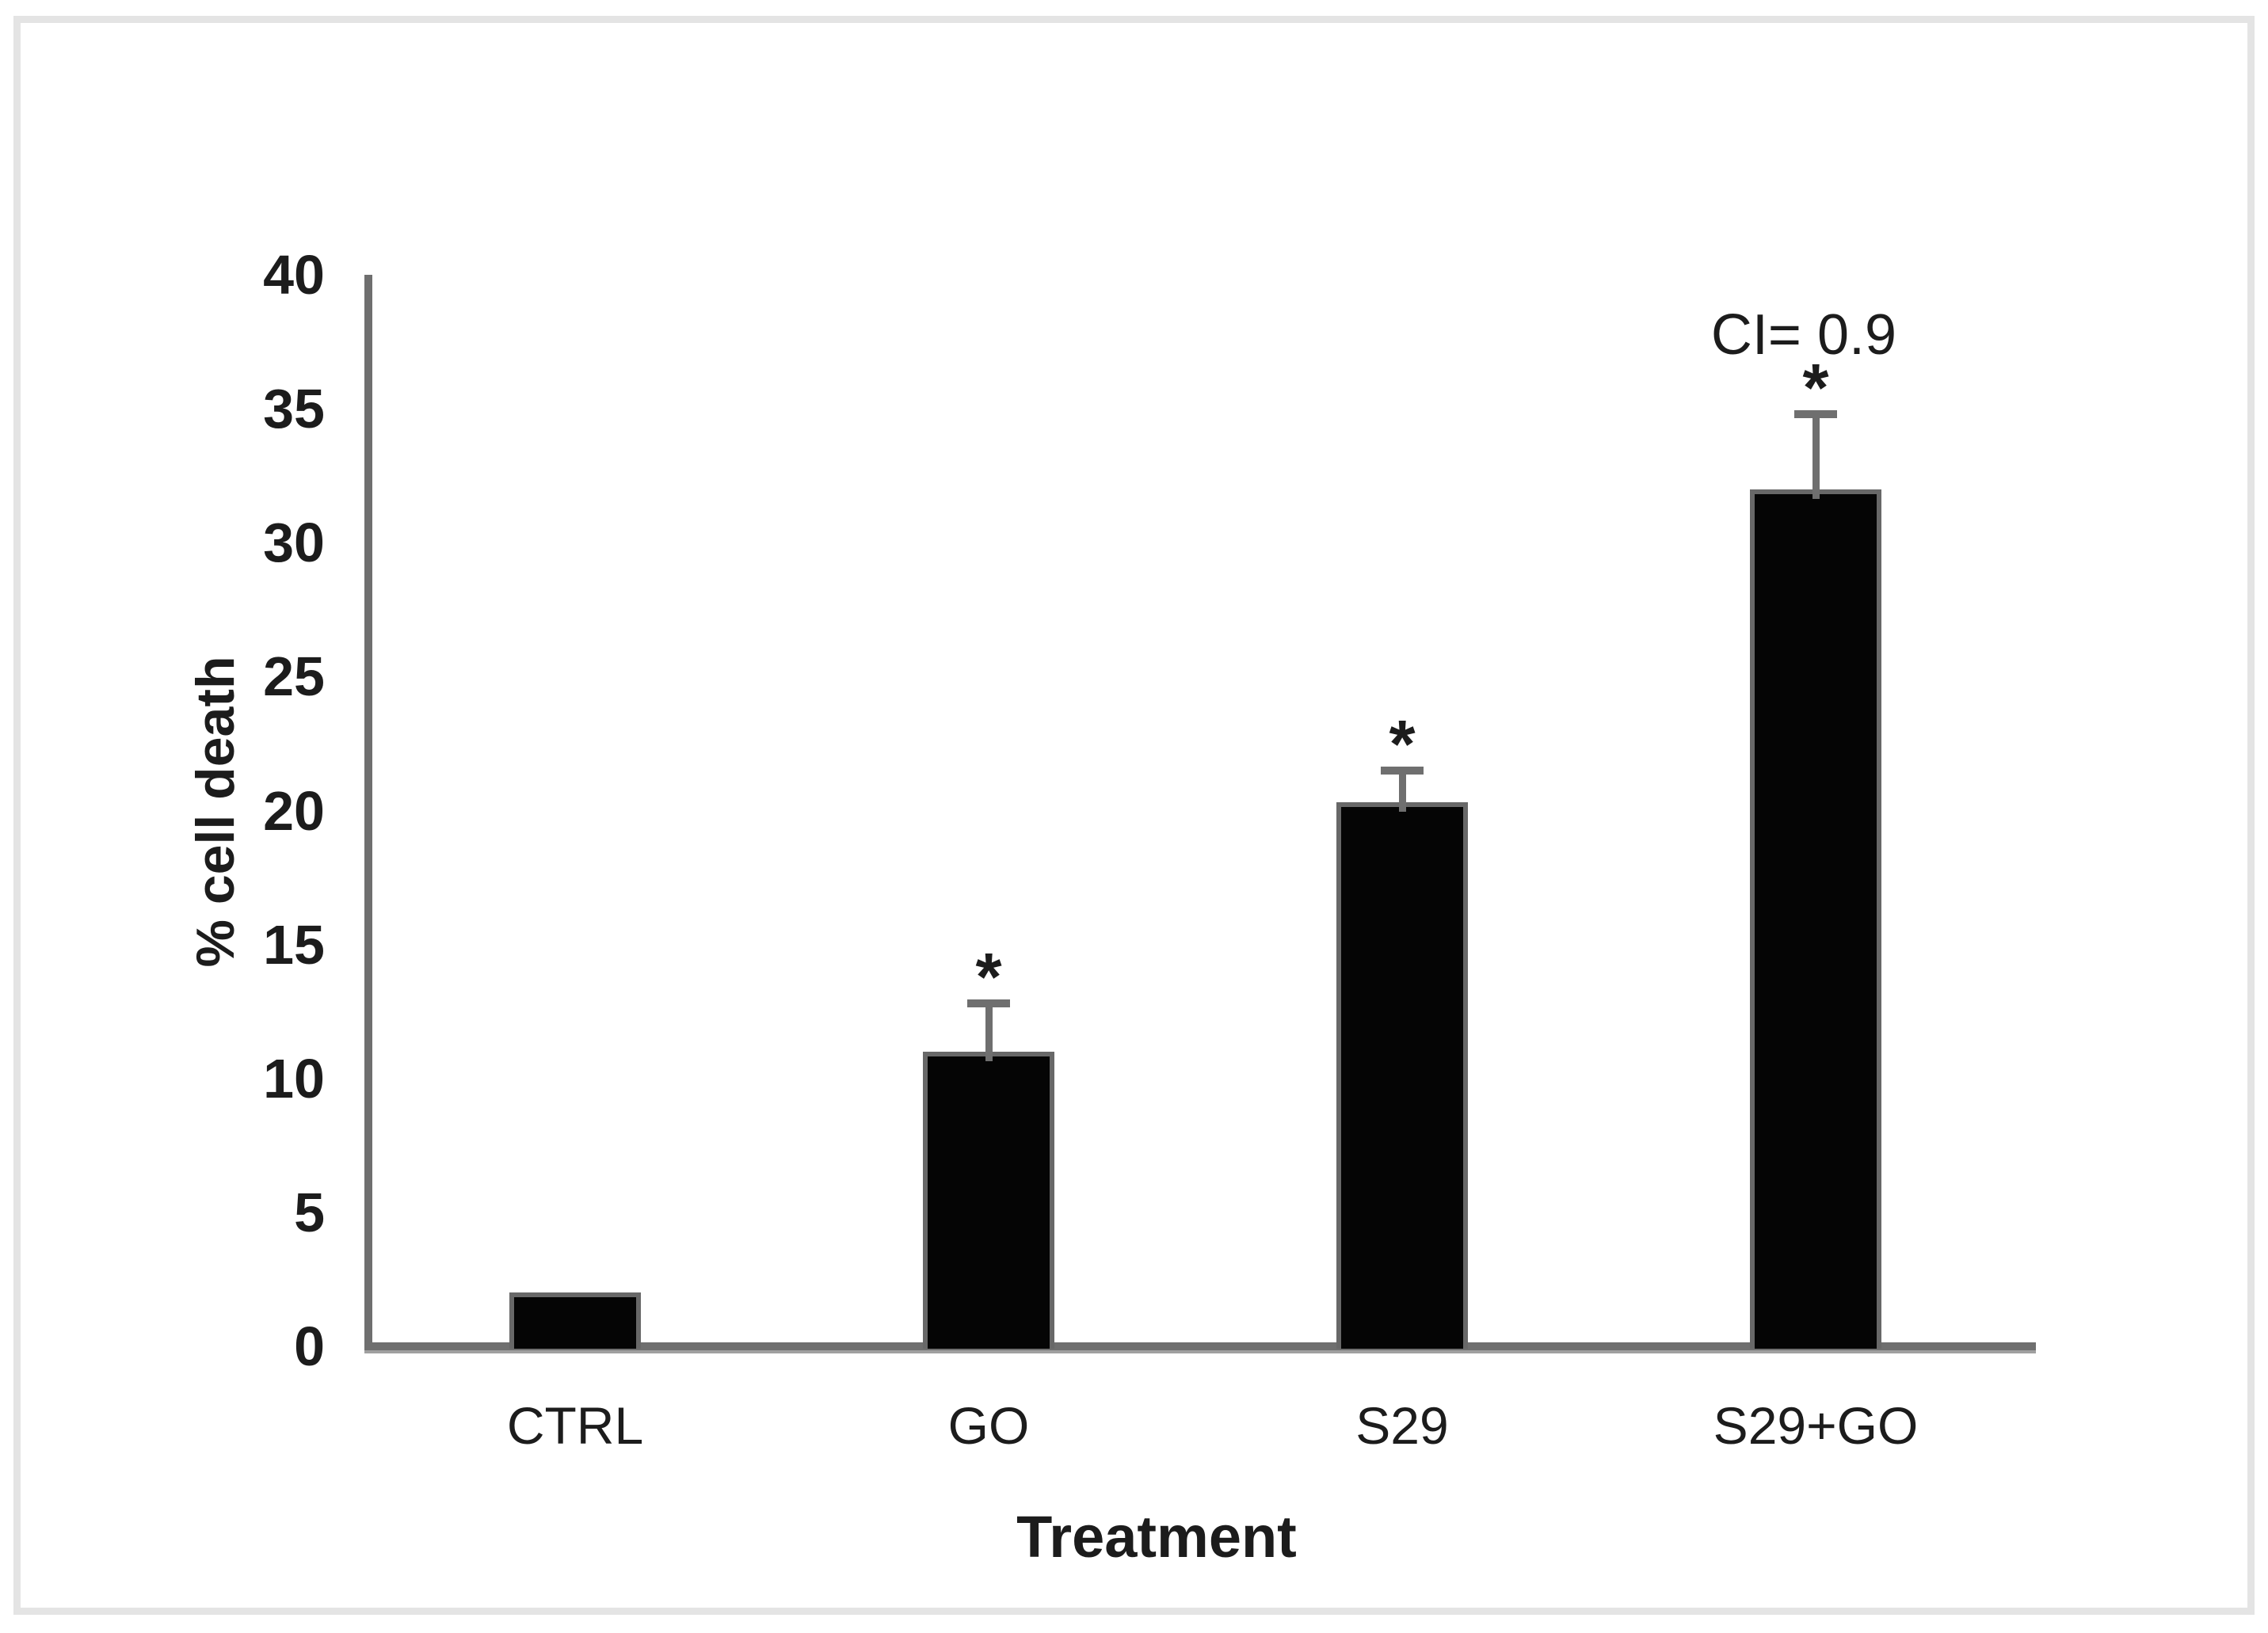  Describe the element at coordinates (368, 813) in the screenshot. I see `y-axis-line` at that location.